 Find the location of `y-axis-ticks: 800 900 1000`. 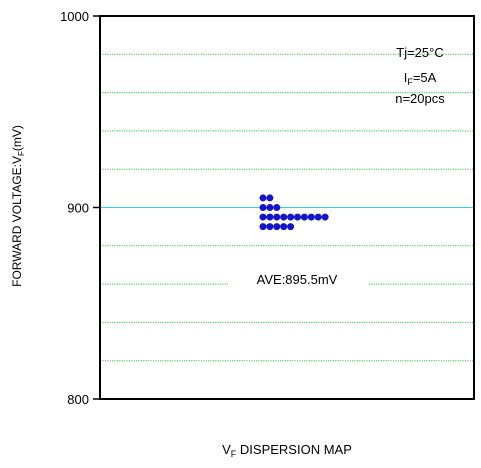

y-axis-ticks: 800 900 1000 is located at coordinates (80, 208).